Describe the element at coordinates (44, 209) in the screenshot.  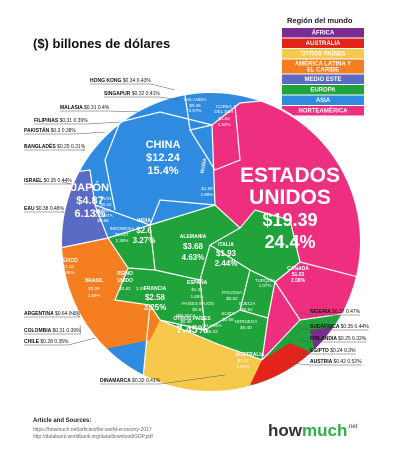
I see `callout-label: EAU $0.38 0.48%` at that location.